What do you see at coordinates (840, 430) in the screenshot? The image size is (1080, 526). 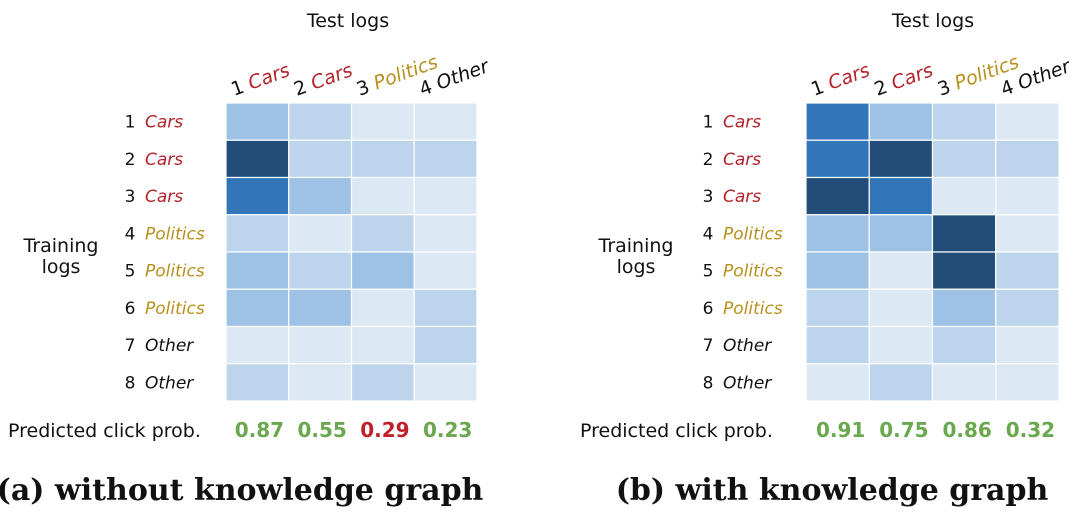 I see `predicted-value: 0.91` at bounding box center [840, 430].